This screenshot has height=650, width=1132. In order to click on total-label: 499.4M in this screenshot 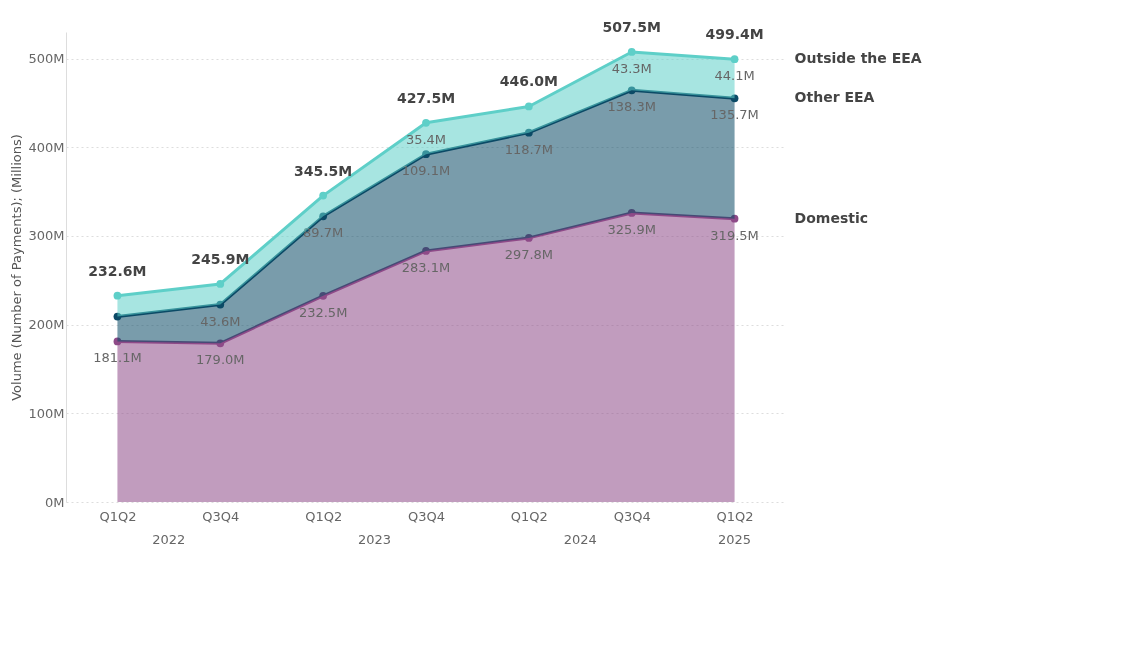, I will do `click(734, 34)`.